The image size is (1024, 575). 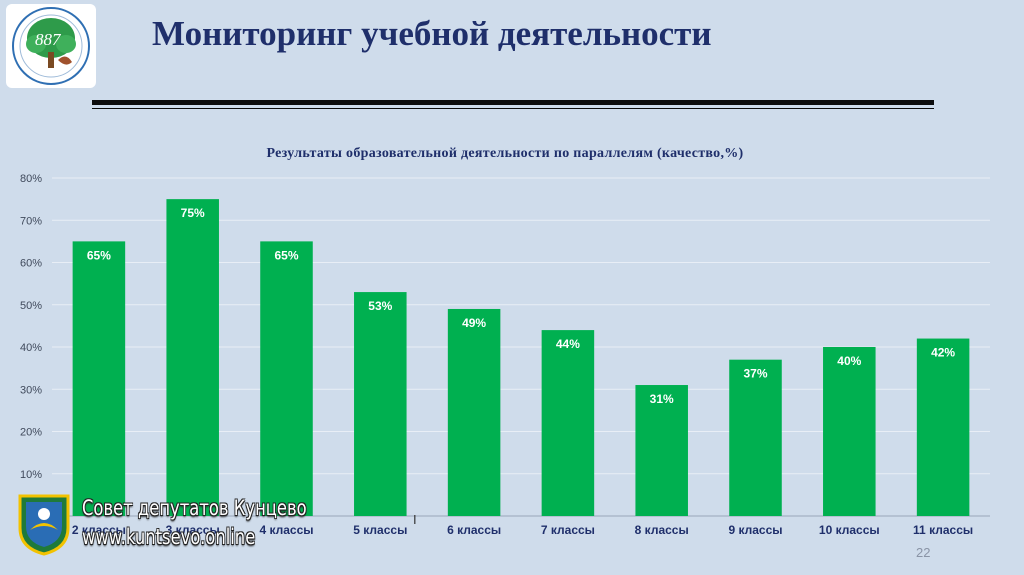 What do you see at coordinates (662, 399) in the screenshot?
I see `data-label: 31%` at bounding box center [662, 399].